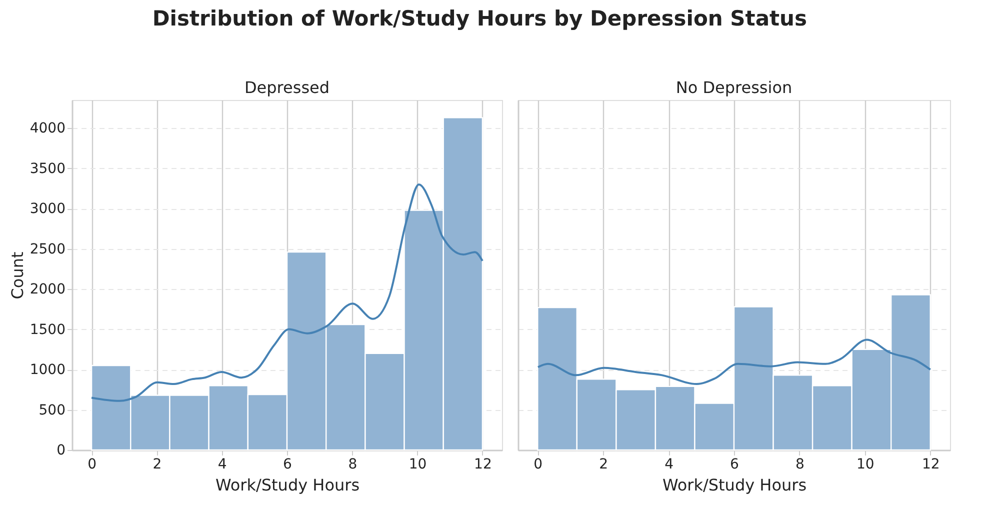 This screenshot has width=984, height=527. Describe the element at coordinates (48, 168) in the screenshot. I see `y-tick-label: 3500` at that location.